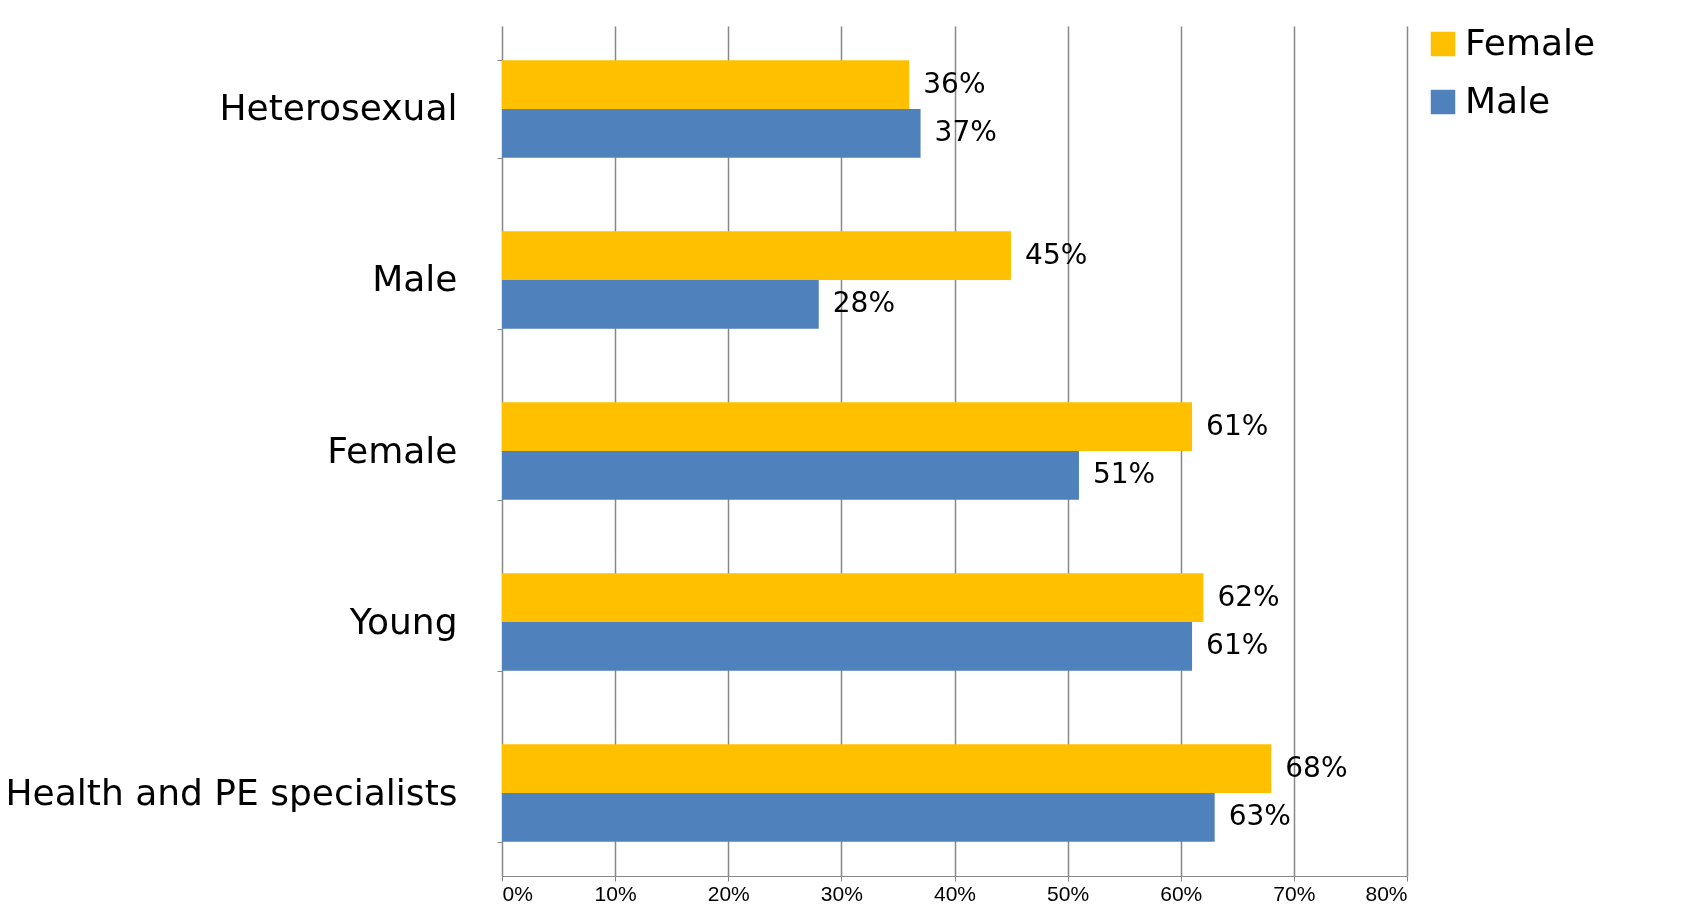 The image size is (1705, 909). I want to click on x-tick-label: 10%, so click(615, 893).